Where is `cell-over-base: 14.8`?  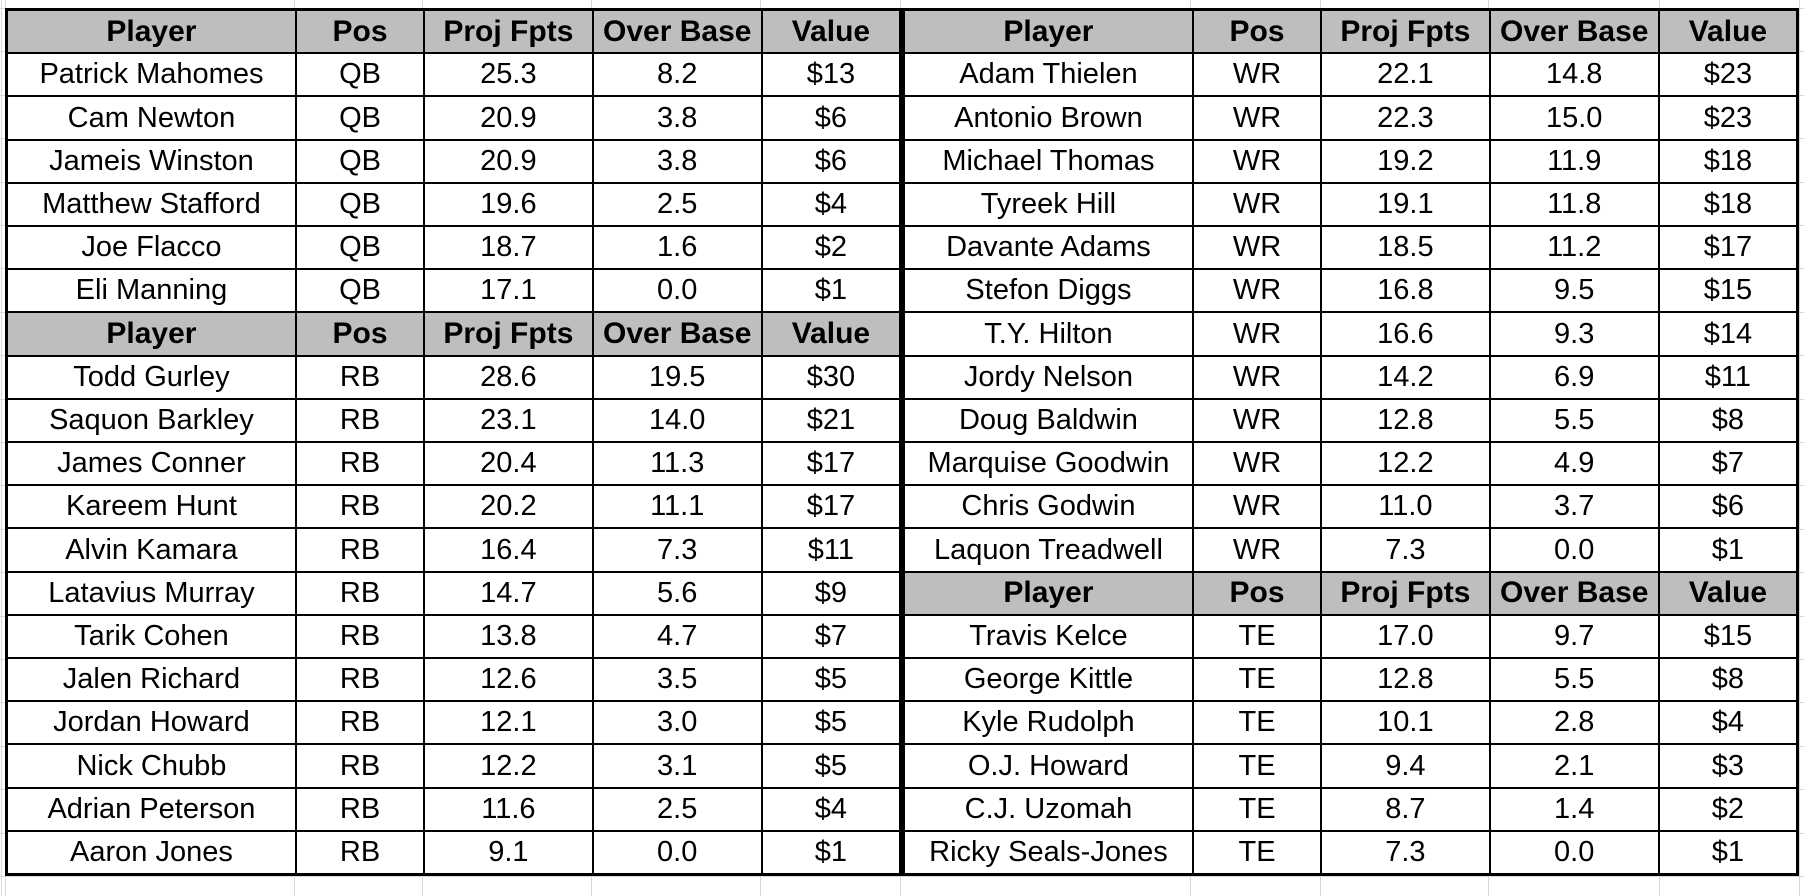 cell-over-base: 14.8 is located at coordinates (1573, 75).